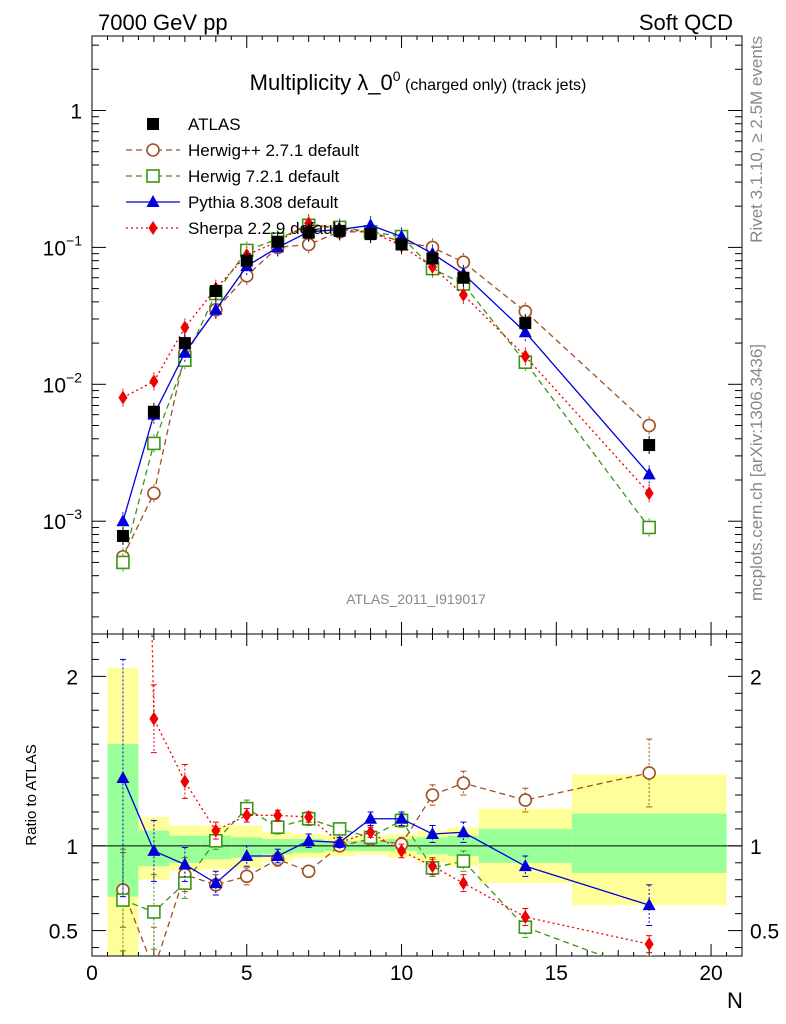  Describe the element at coordinates (756, 677) in the screenshot. I see `y-tick-label-ratio-right: 2` at that location.